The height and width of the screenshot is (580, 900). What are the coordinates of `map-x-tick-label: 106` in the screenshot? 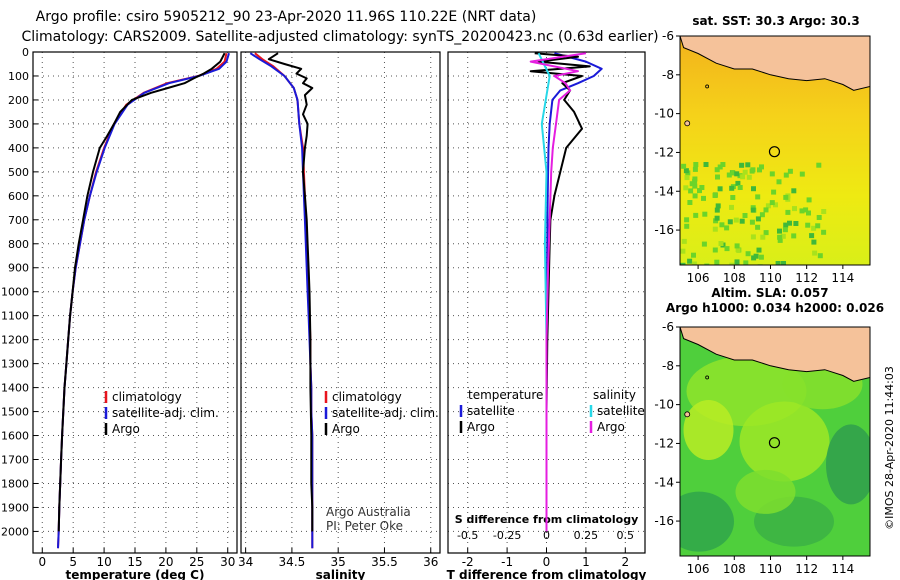 It's located at (698, 278).